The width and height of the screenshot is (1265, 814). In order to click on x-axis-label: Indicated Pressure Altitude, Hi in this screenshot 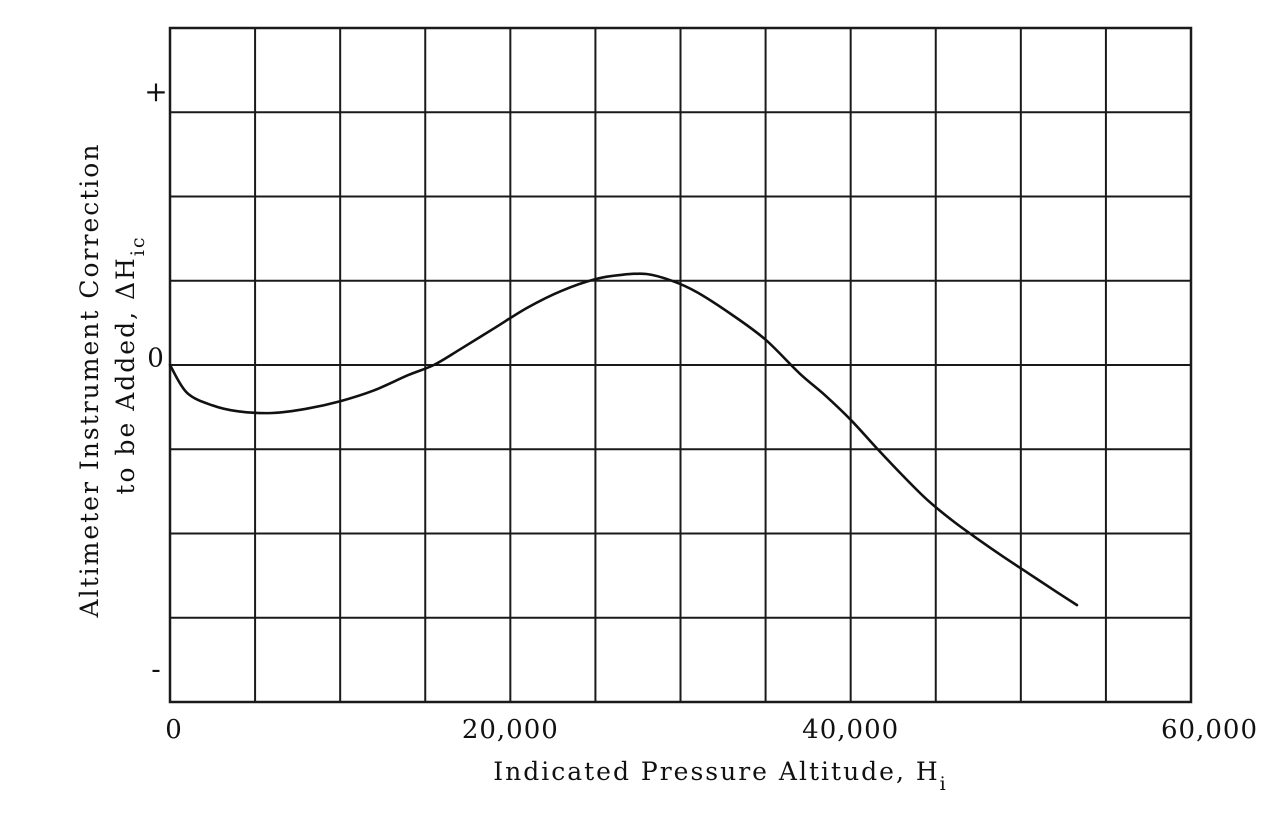, I will do `click(720, 776)`.